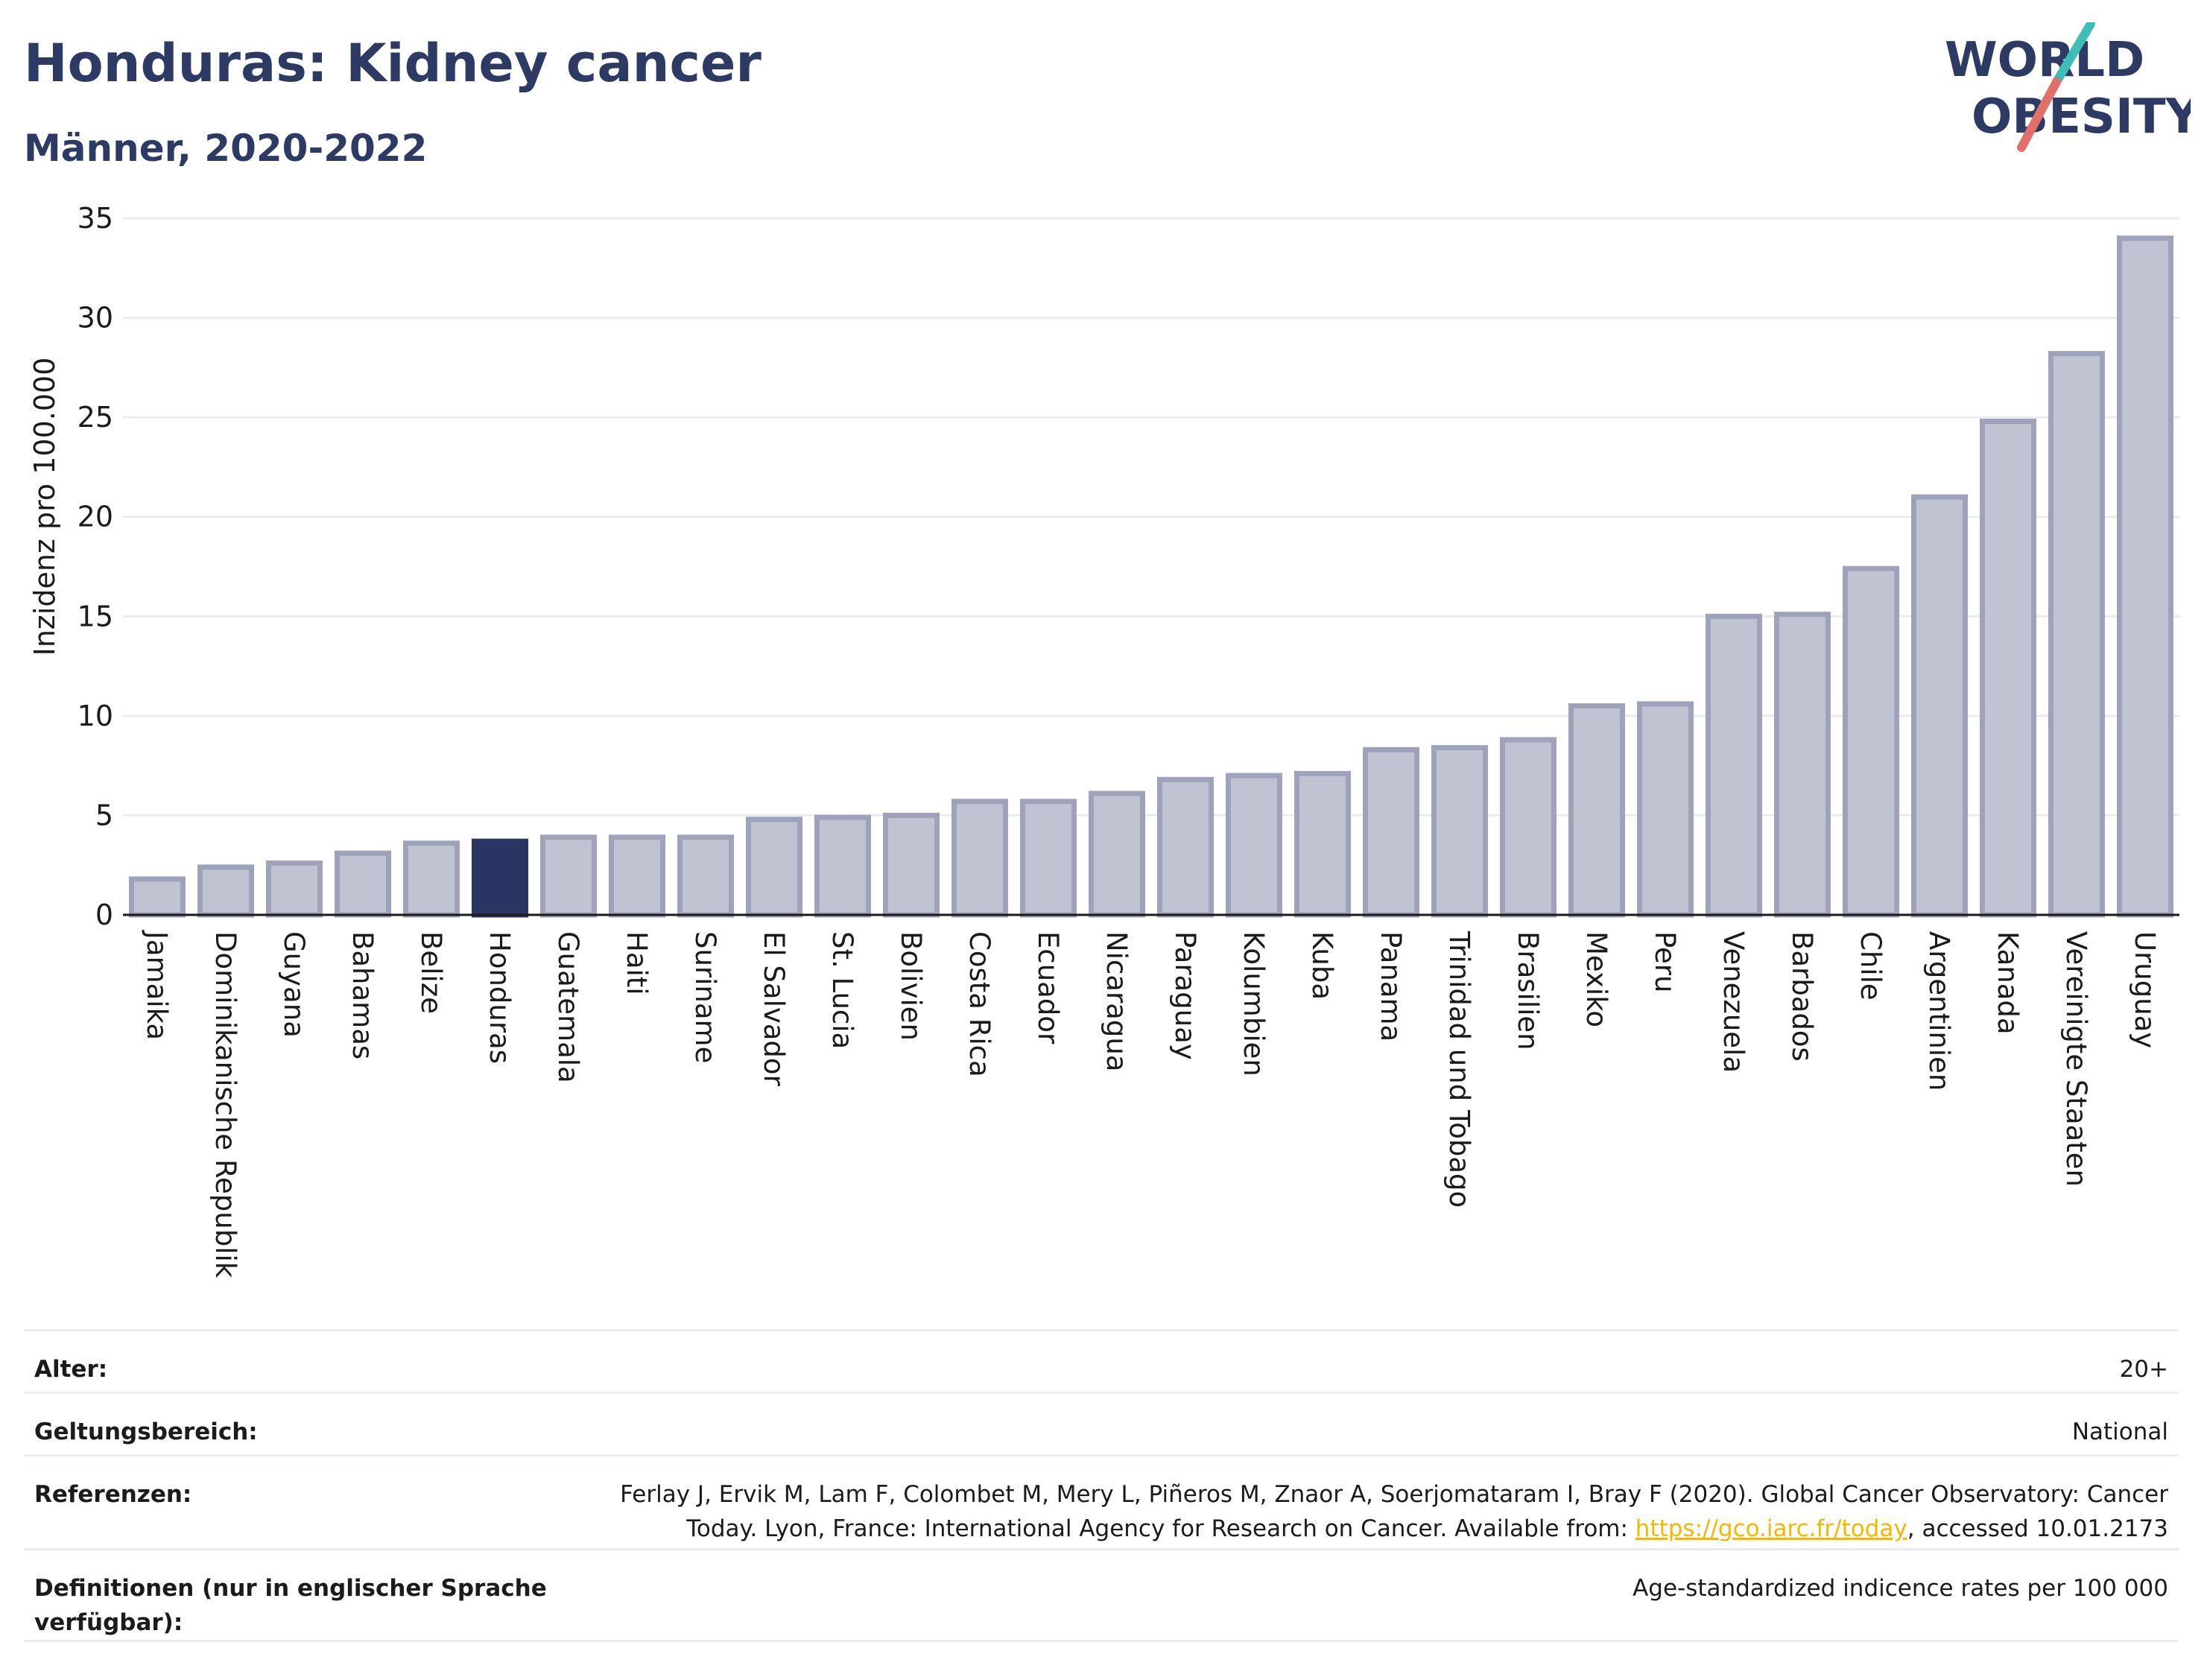 This screenshot has width=2204, height=1680. Describe the element at coordinates (157, 985) in the screenshot. I see `x-tick-label: Jamaika` at that location.